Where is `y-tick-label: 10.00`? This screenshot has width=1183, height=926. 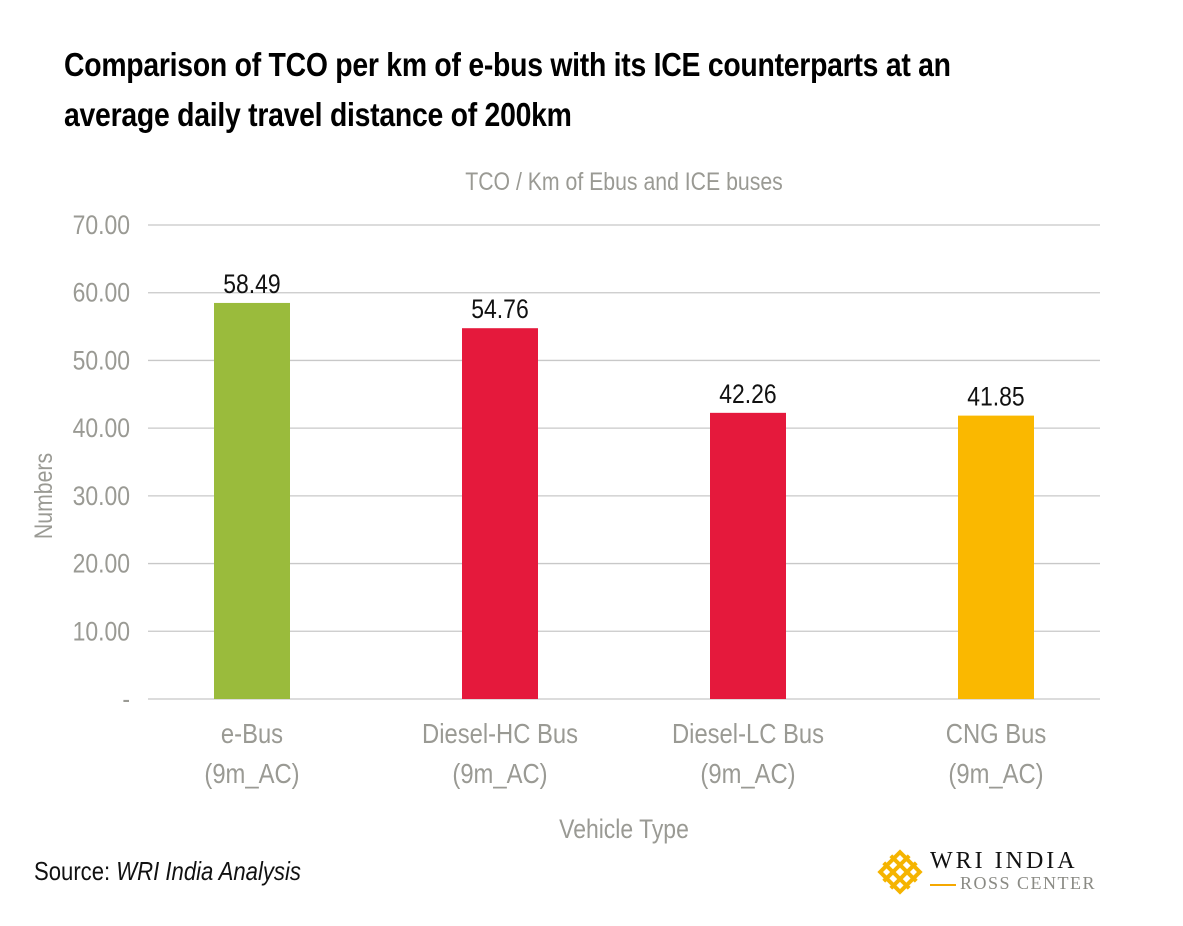
y-tick-label: 10.00 is located at coordinates (101, 632).